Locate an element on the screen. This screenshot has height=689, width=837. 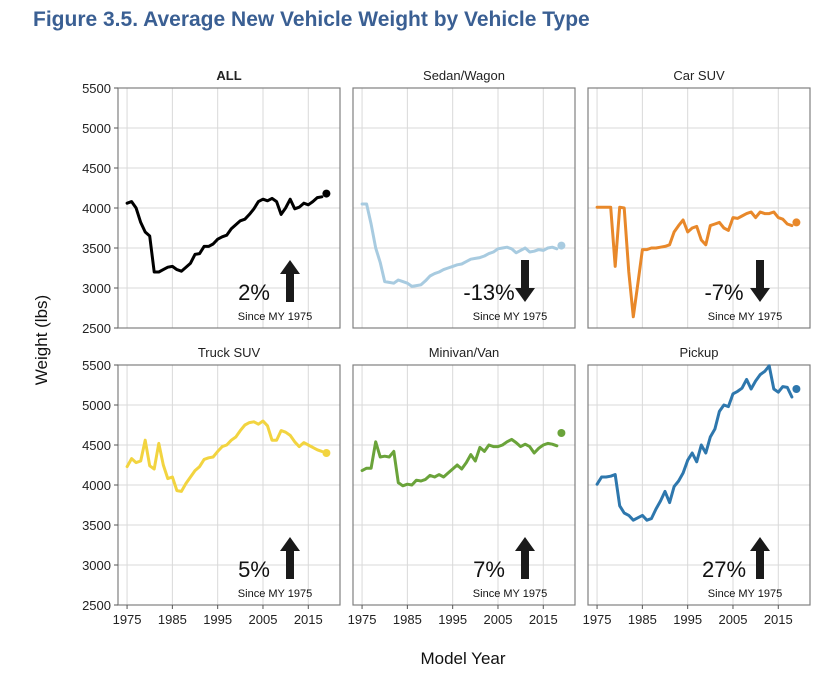
panel-title: Truck SUV is located at coordinates (229, 352).